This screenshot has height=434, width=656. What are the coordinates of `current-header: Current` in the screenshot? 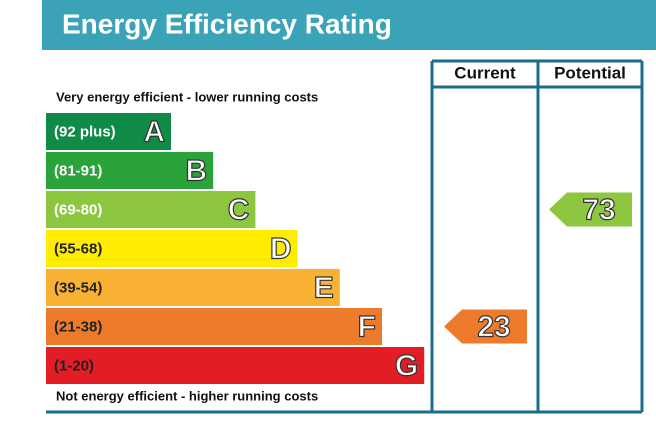 It's located at (485, 72).